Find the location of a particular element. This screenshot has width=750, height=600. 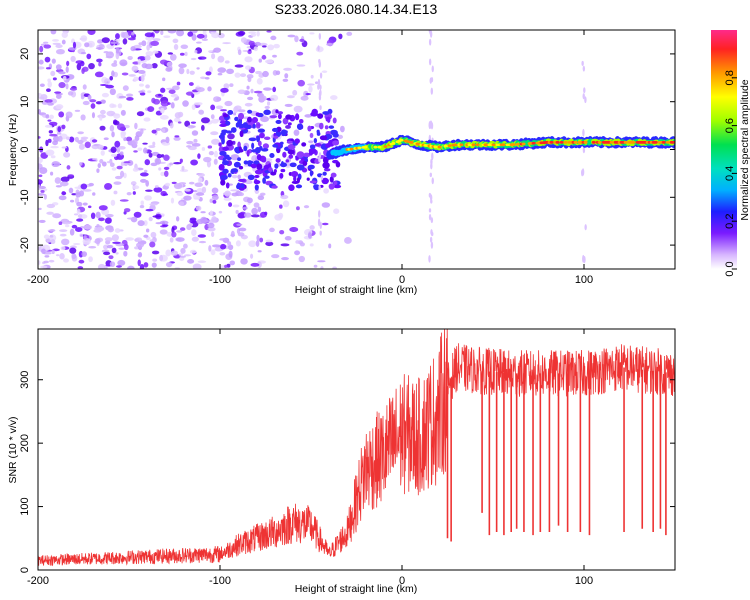

snr-x-tick-label: -200 is located at coordinates (38, 581).